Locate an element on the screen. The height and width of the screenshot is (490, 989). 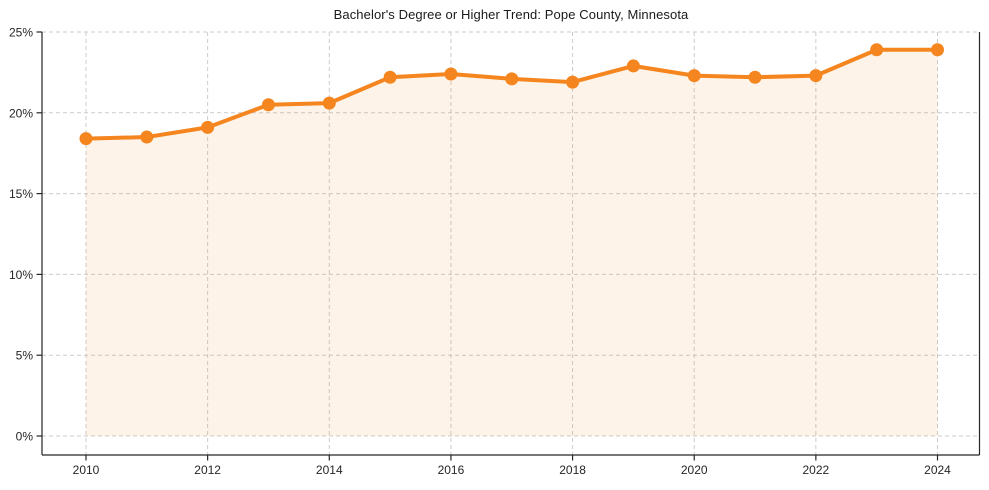
data-point-2022 is located at coordinates (816, 76).